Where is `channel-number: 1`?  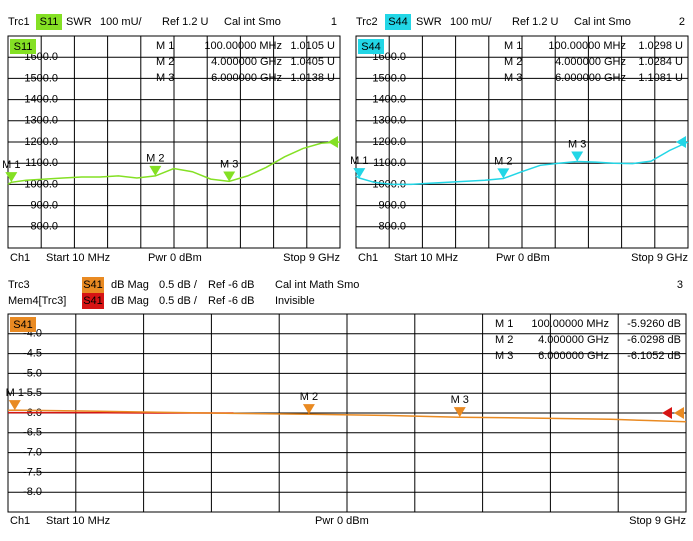
channel-number: 1 is located at coordinates (334, 22).